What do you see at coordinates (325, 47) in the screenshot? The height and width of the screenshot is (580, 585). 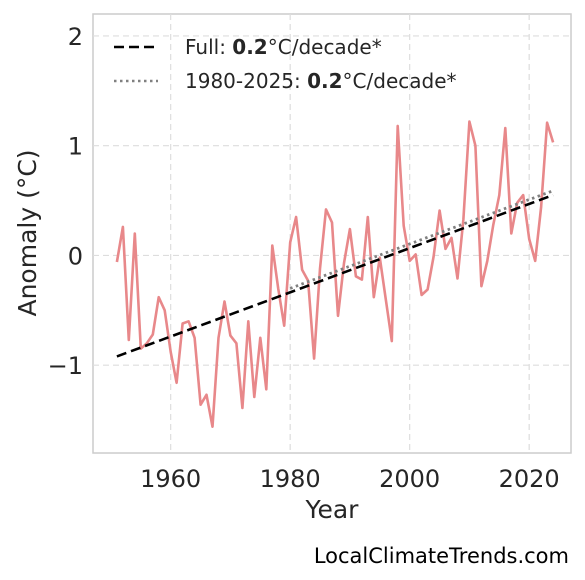 I see `legend-full-suffix: °C/decade*` at bounding box center [325, 47].